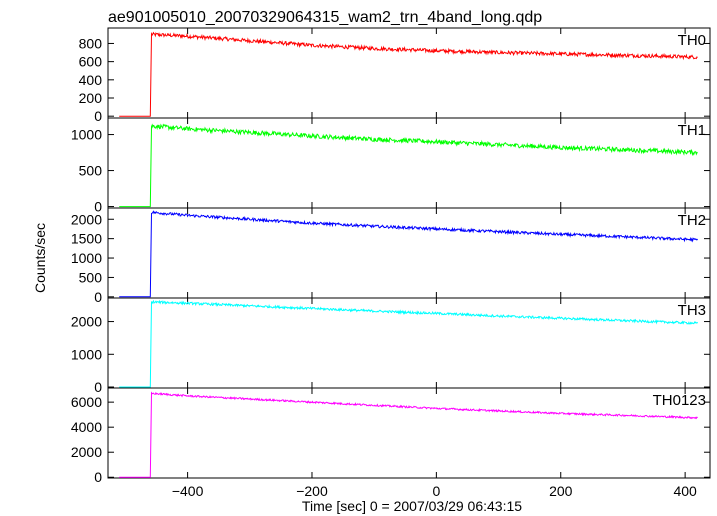 This screenshot has width=717, height=516. I want to click on panel-label: TH0123, so click(679, 400).